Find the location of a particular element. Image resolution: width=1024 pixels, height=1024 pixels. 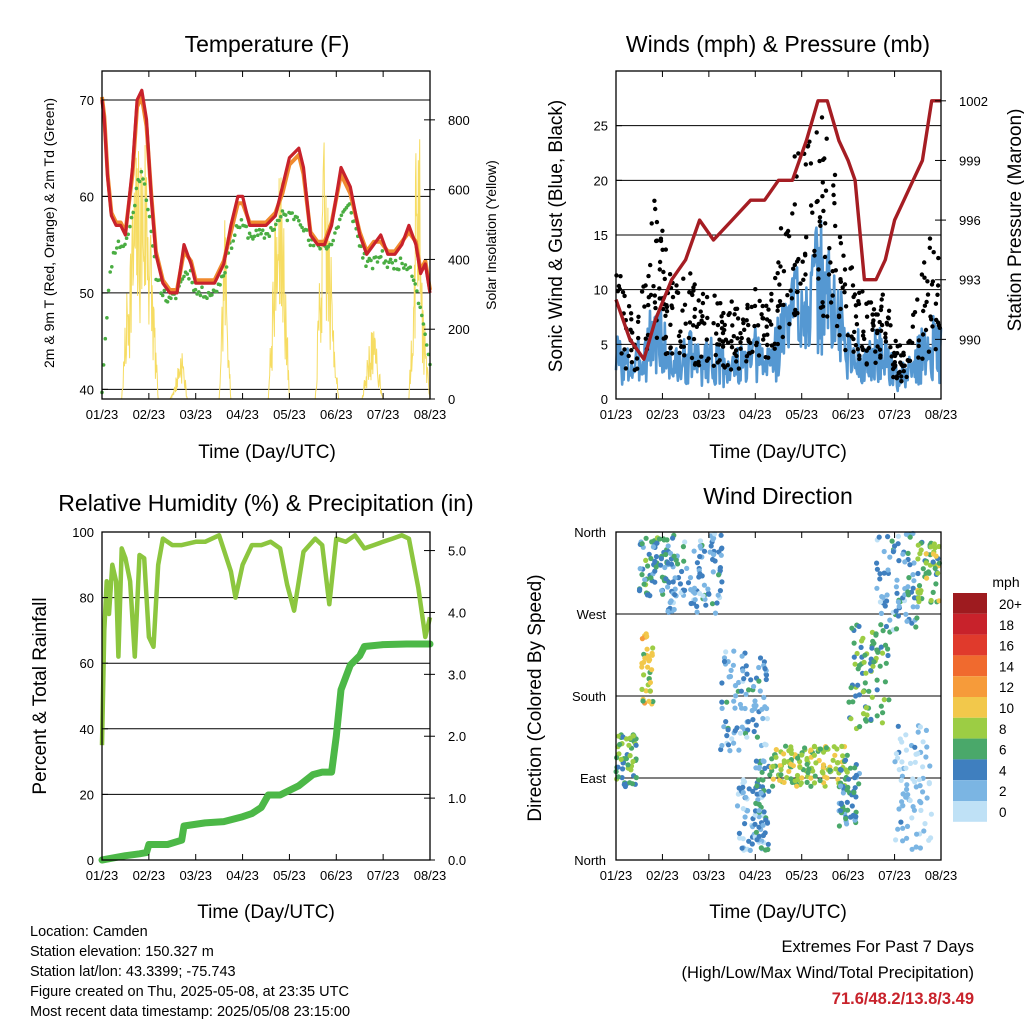

colorbar-label: 12 is located at coordinates (1006, 687).